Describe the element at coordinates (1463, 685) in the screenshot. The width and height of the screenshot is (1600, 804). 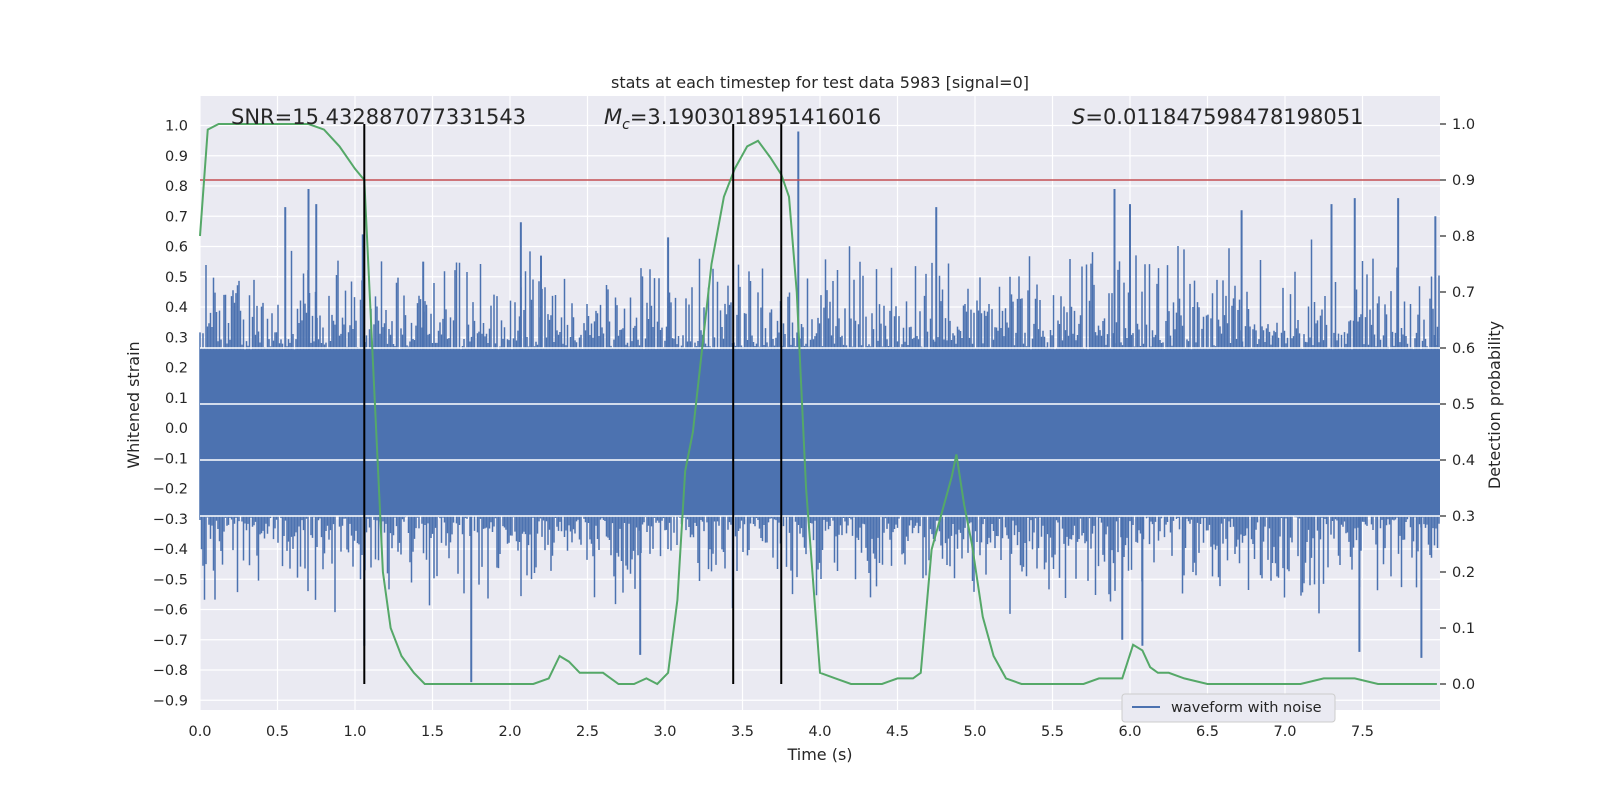
I see `y-right-tick-label: 0.0` at that location.